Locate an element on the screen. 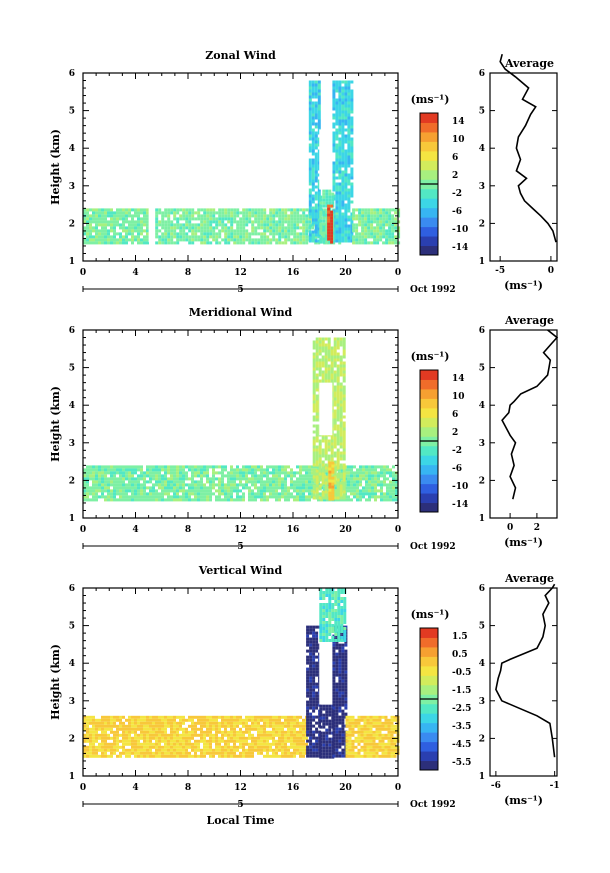  average-frame is located at coordinates (523, 167).